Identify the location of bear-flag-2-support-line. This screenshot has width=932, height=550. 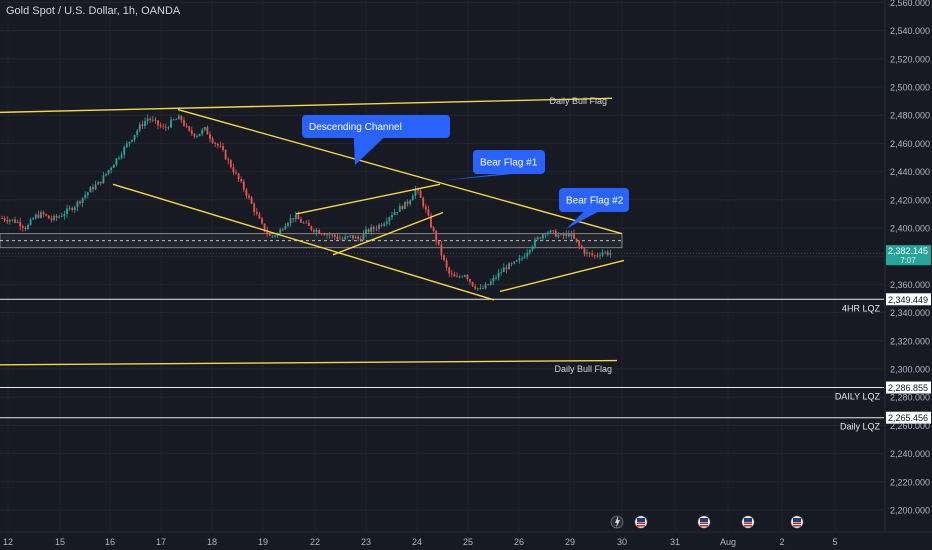
(562, 276).